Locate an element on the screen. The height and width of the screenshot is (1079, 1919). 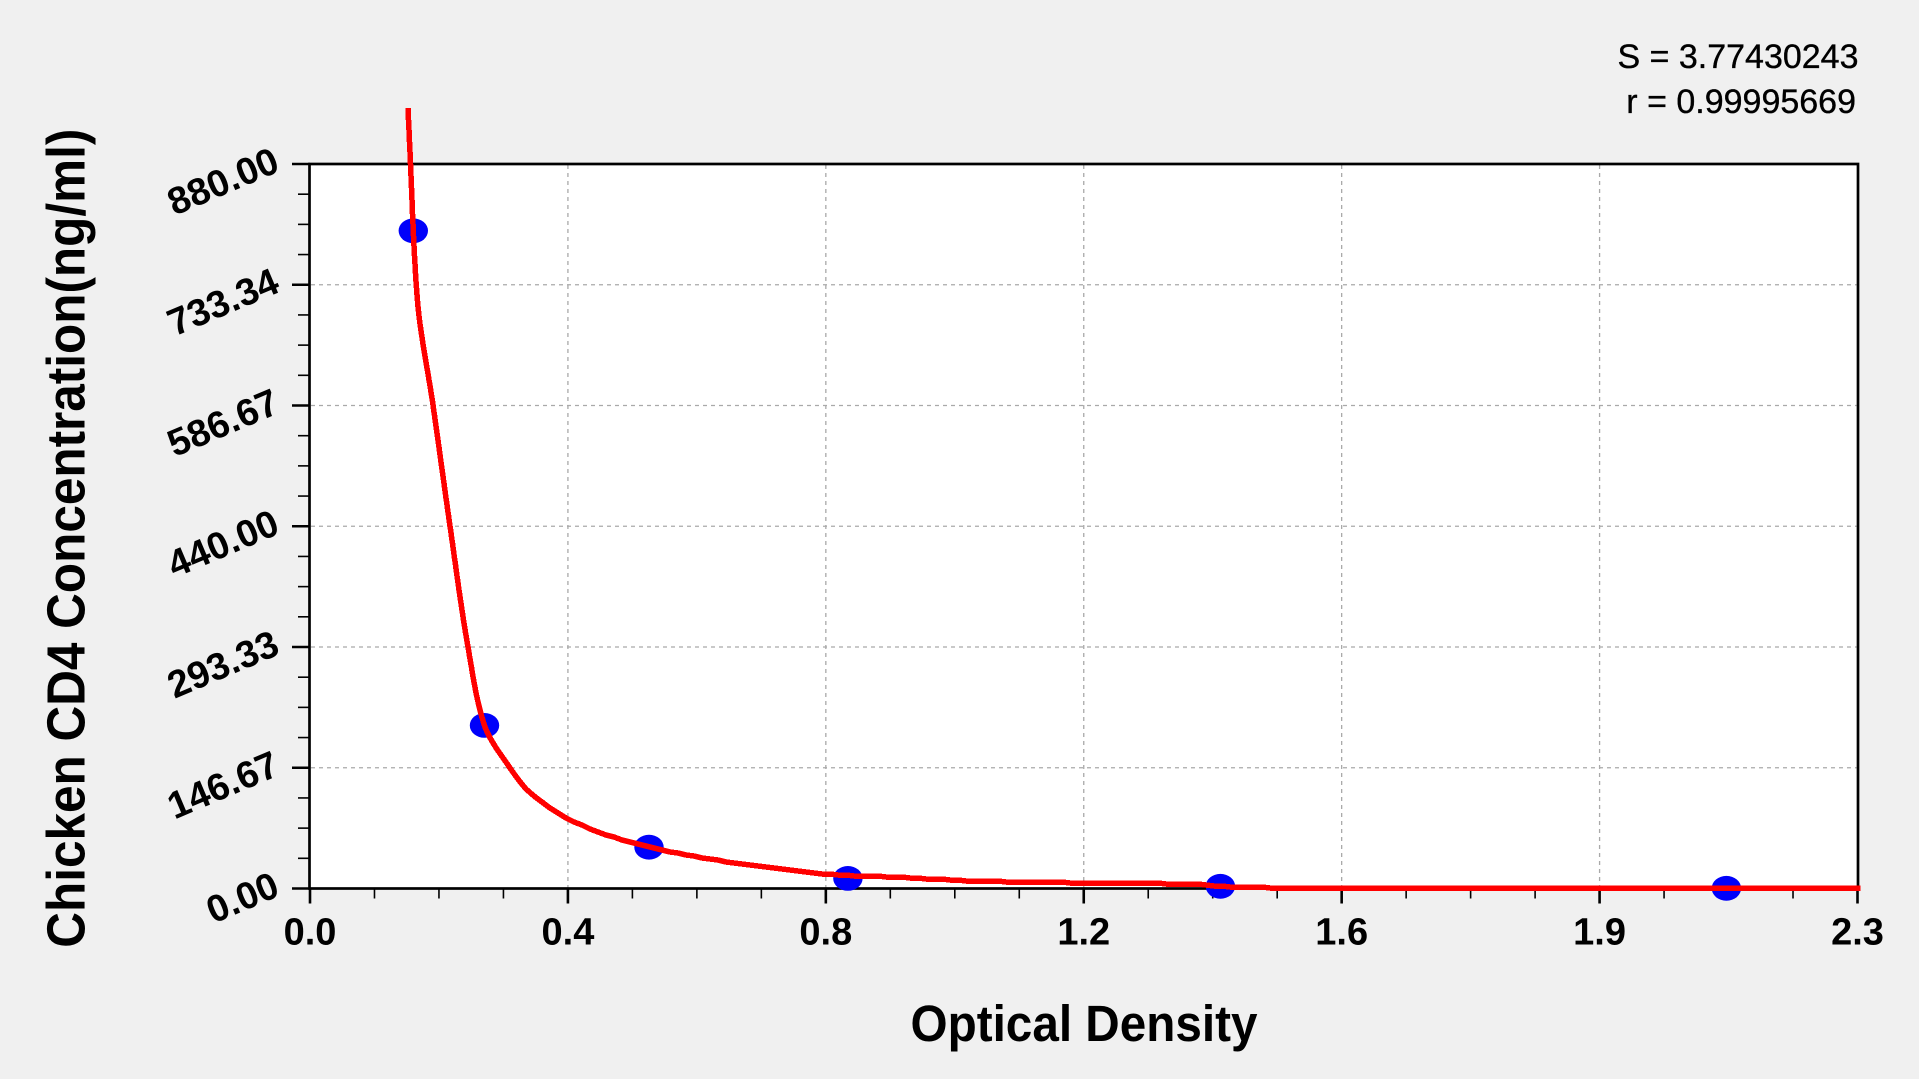
svg-text: Optical Density is located at coordinates (1085, 1023).